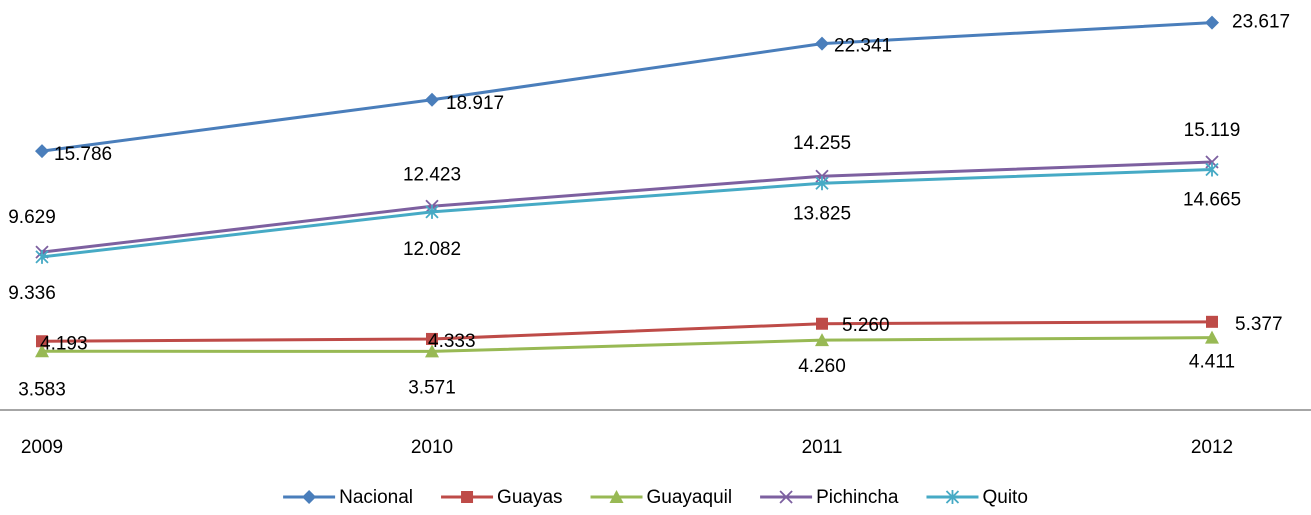 The image size is (1311, 515). I want to click on data-label: 14.255, so click(822, 143).